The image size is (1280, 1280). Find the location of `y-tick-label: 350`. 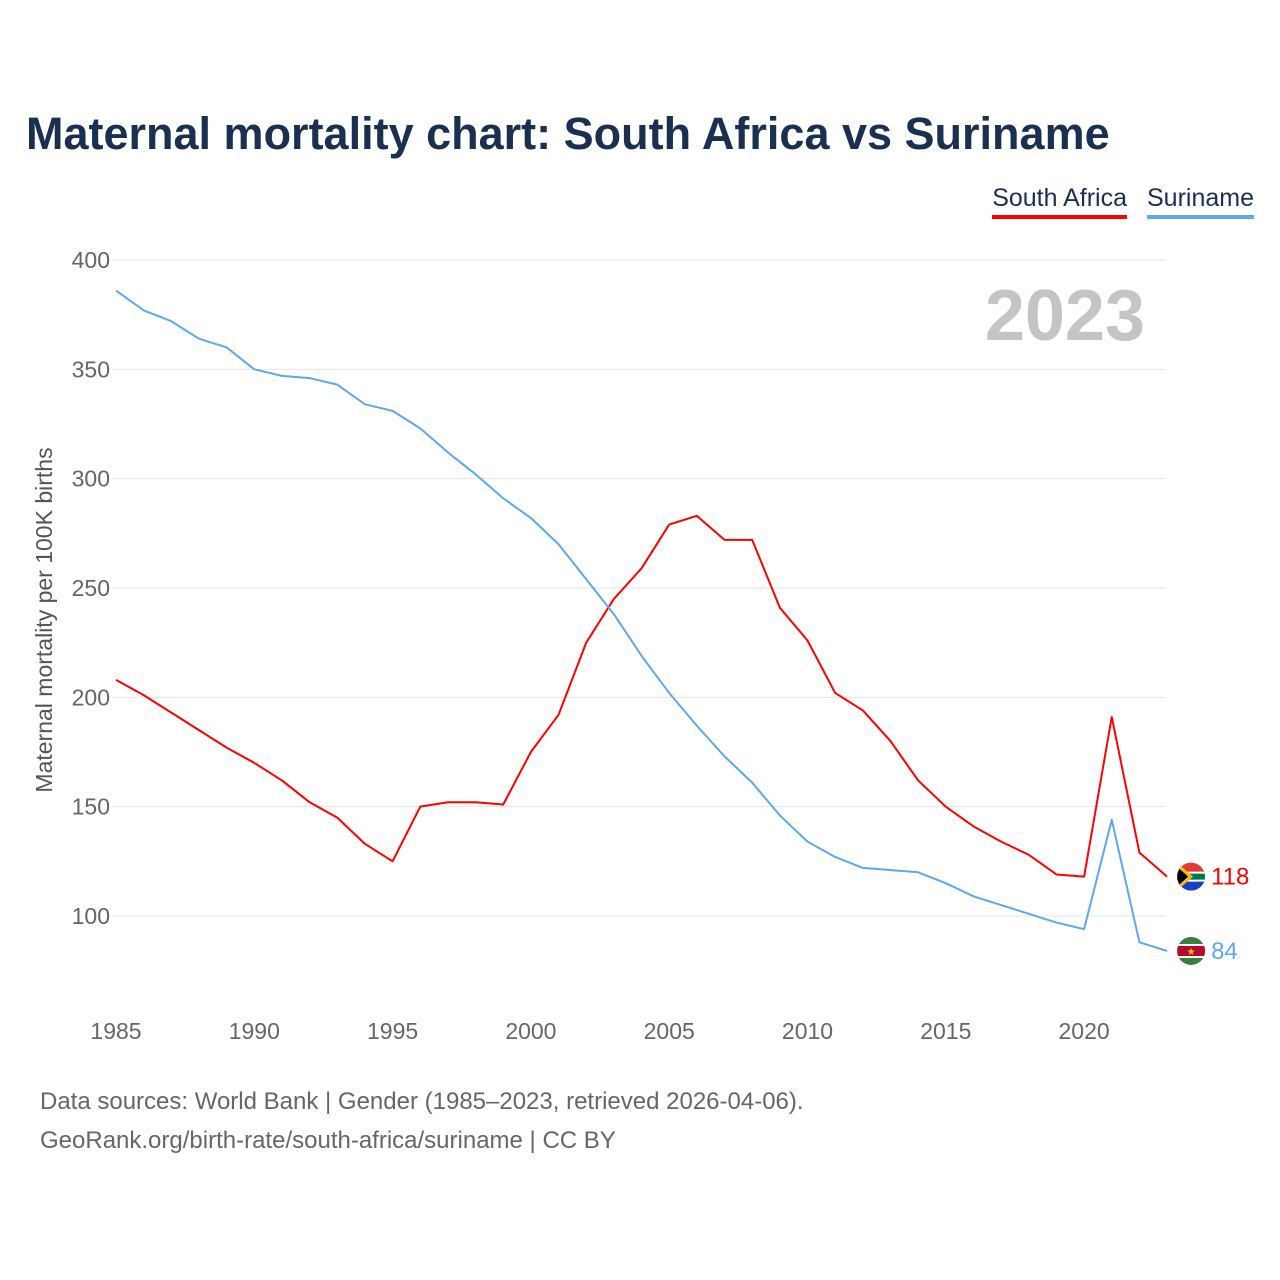

y-tick-label: 350 is located at coordinates (91, 369).